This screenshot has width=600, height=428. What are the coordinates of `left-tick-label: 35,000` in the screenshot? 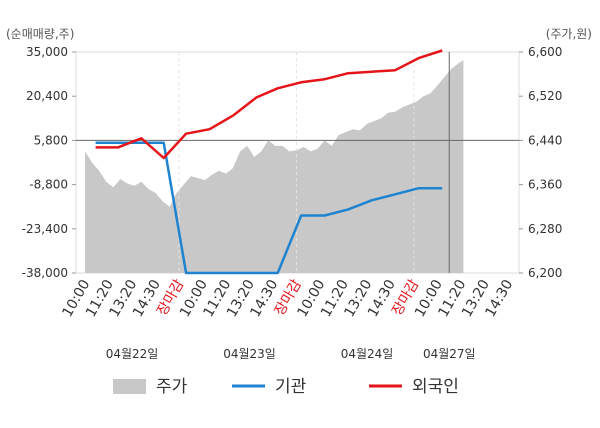 It's located at (47, 52).